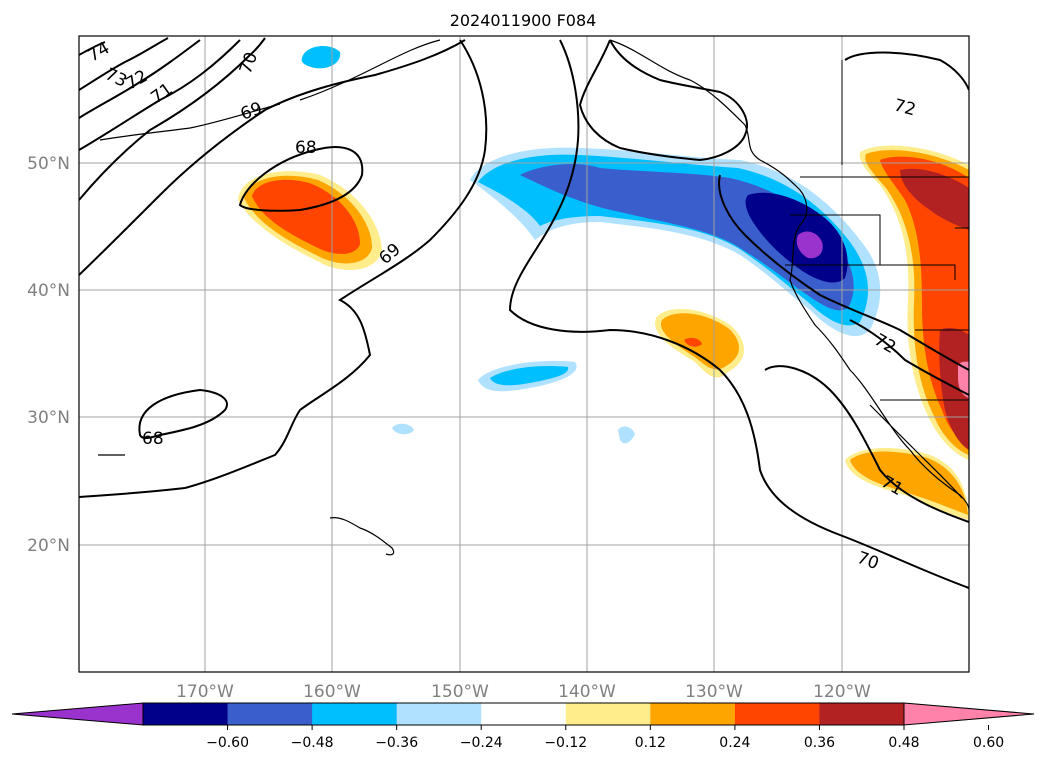 This screenshot has height=765, width=1047. What do you see at coordinates (969, 714) in the screenshot?
I see `colorbar-extend-max` at bounding box center [969, 714].